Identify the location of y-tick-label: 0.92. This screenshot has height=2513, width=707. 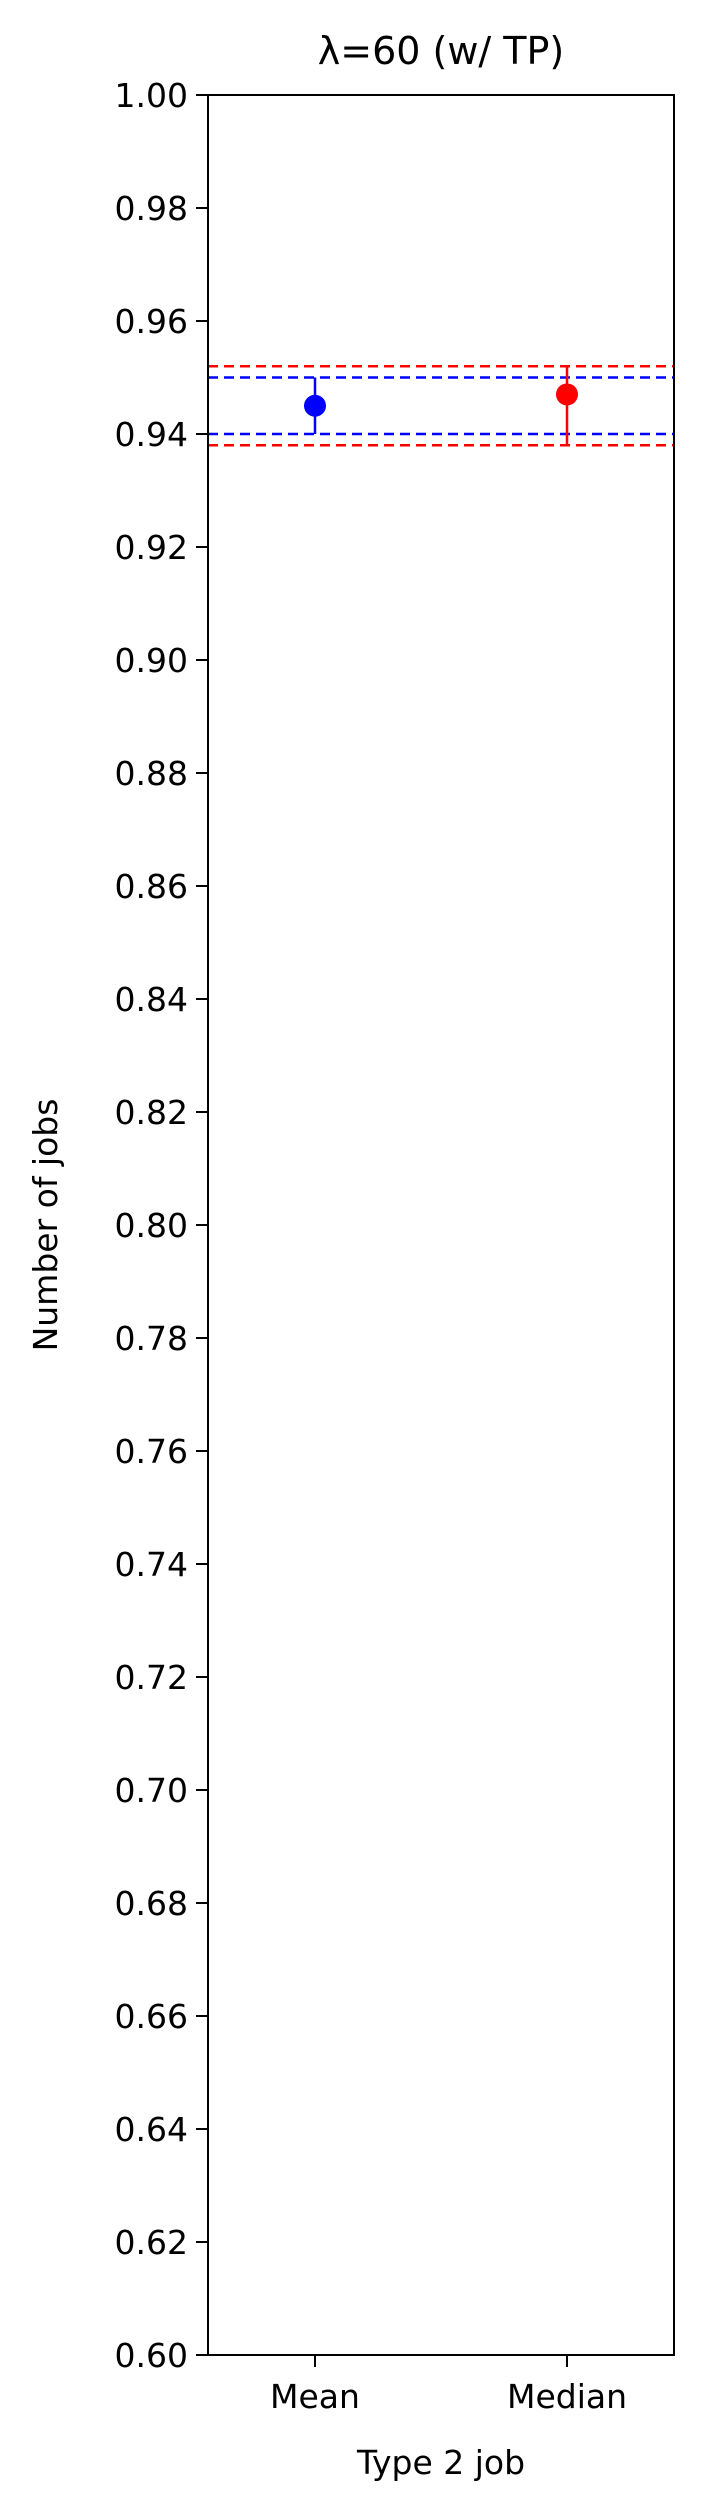
(151, 547).